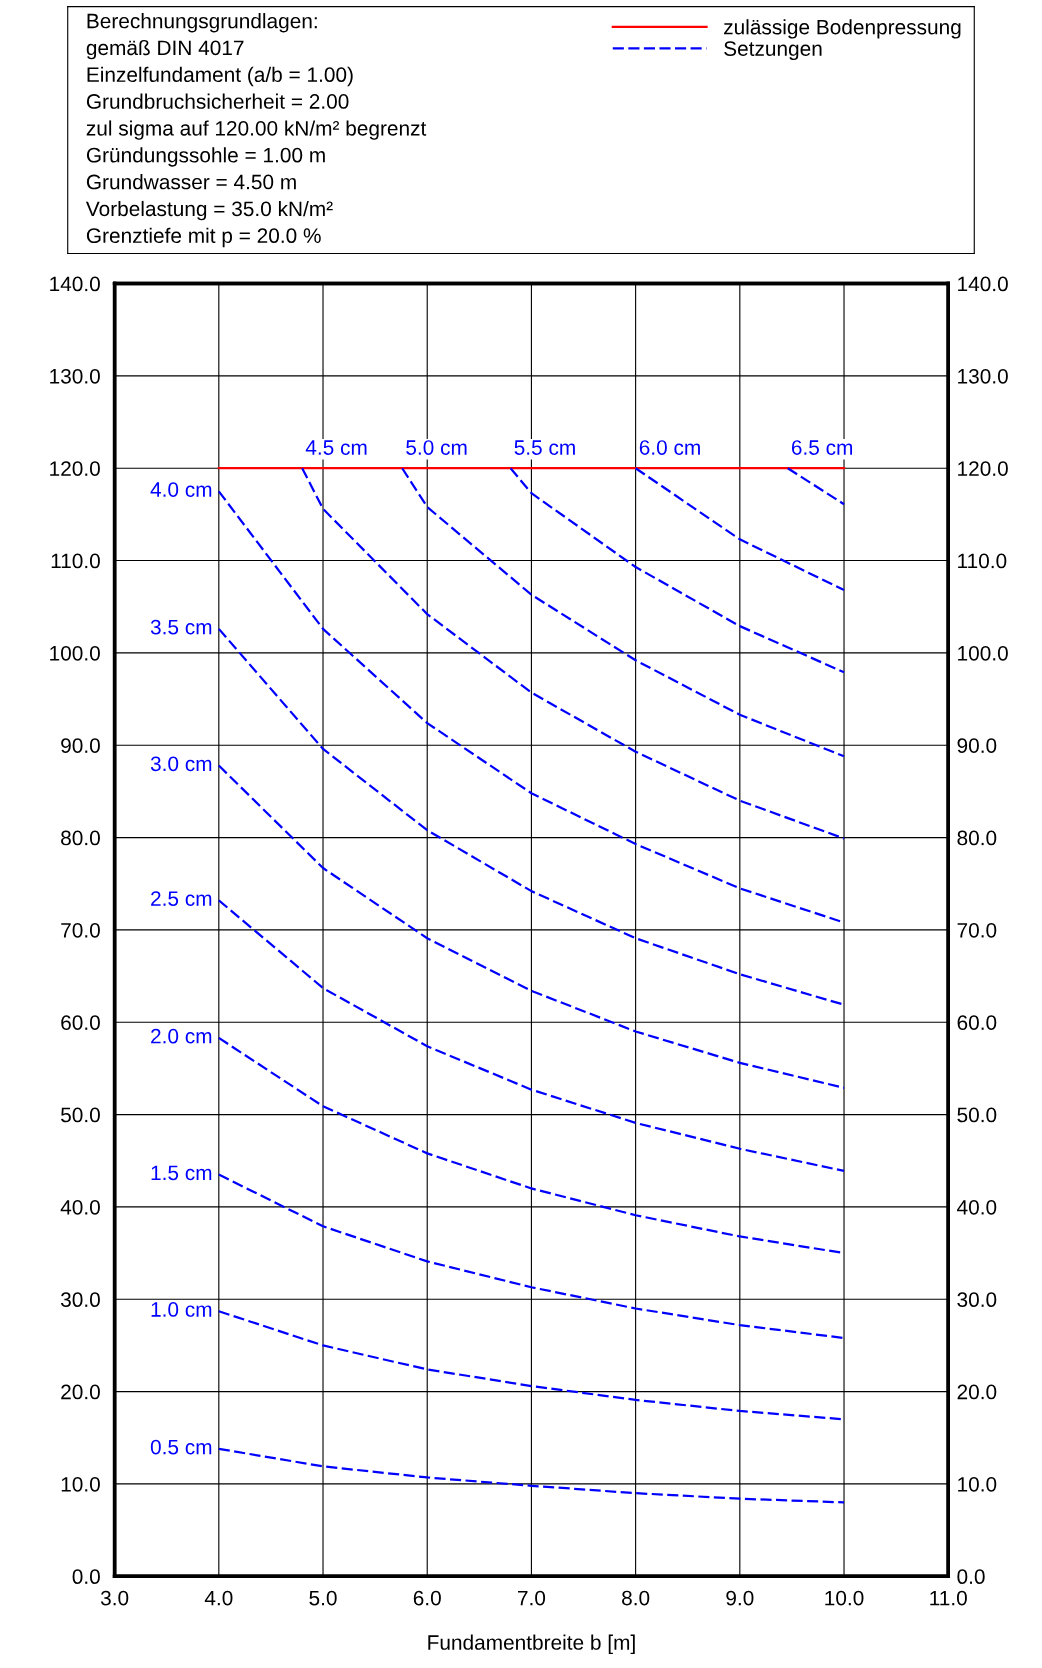 Image resolution: width=1042 pixels, height=1668 pixels. Describe the element at coordinates (75, 653) in the screenshot. I see `y-tick-label: 100.0` at that location.